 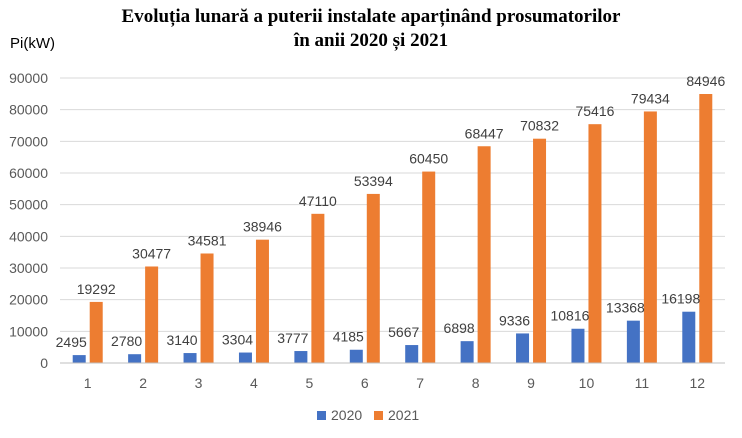 What do you see at coordinates (126, 341) in the screenshot?
I see `data-label-2020-2: 2780` at bounding box center [126, 341].